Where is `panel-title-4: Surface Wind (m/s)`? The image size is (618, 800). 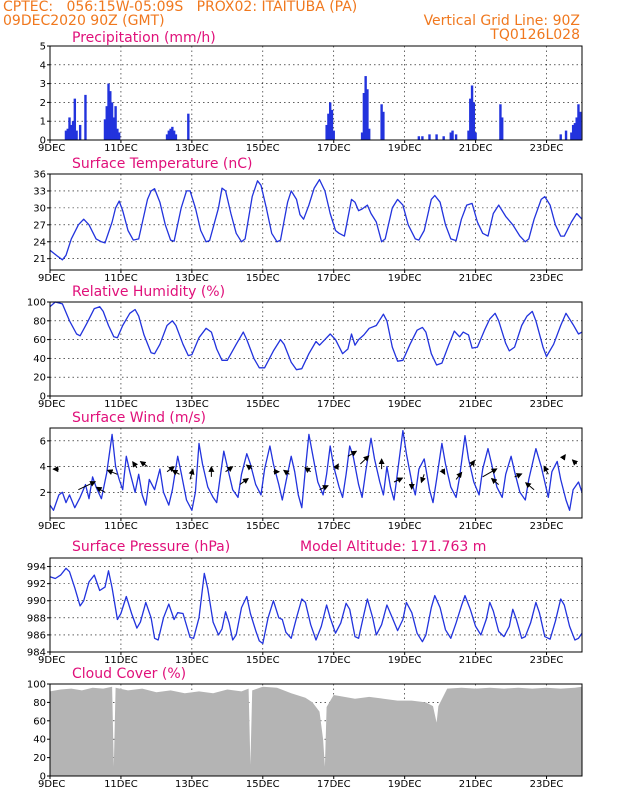
panel-title-4: Surface Wind (m/s) is located at coordinates (139, 418).